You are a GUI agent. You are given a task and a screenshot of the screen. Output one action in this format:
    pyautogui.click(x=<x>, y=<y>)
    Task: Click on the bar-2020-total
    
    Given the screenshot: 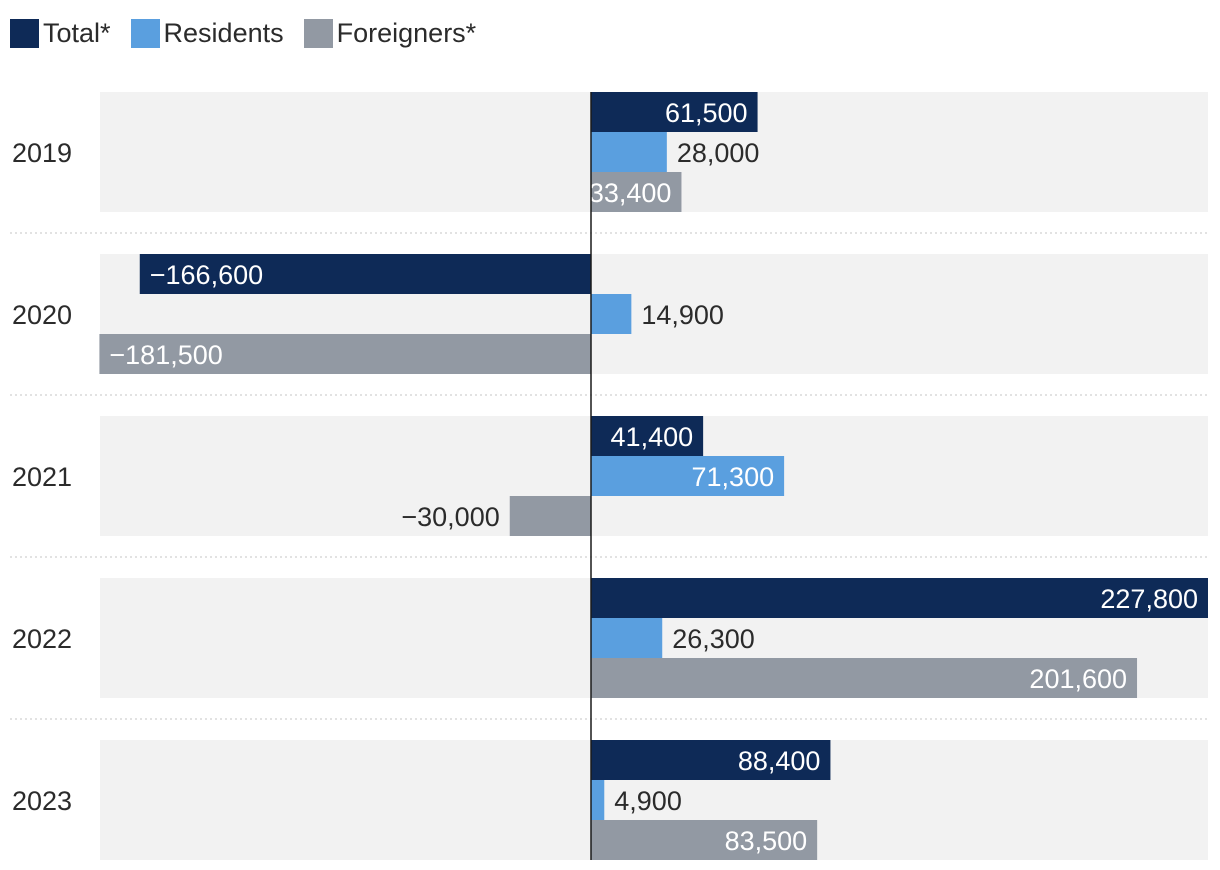 What is the action you would take?
    pyautogui.click(x=365, y=274)
    